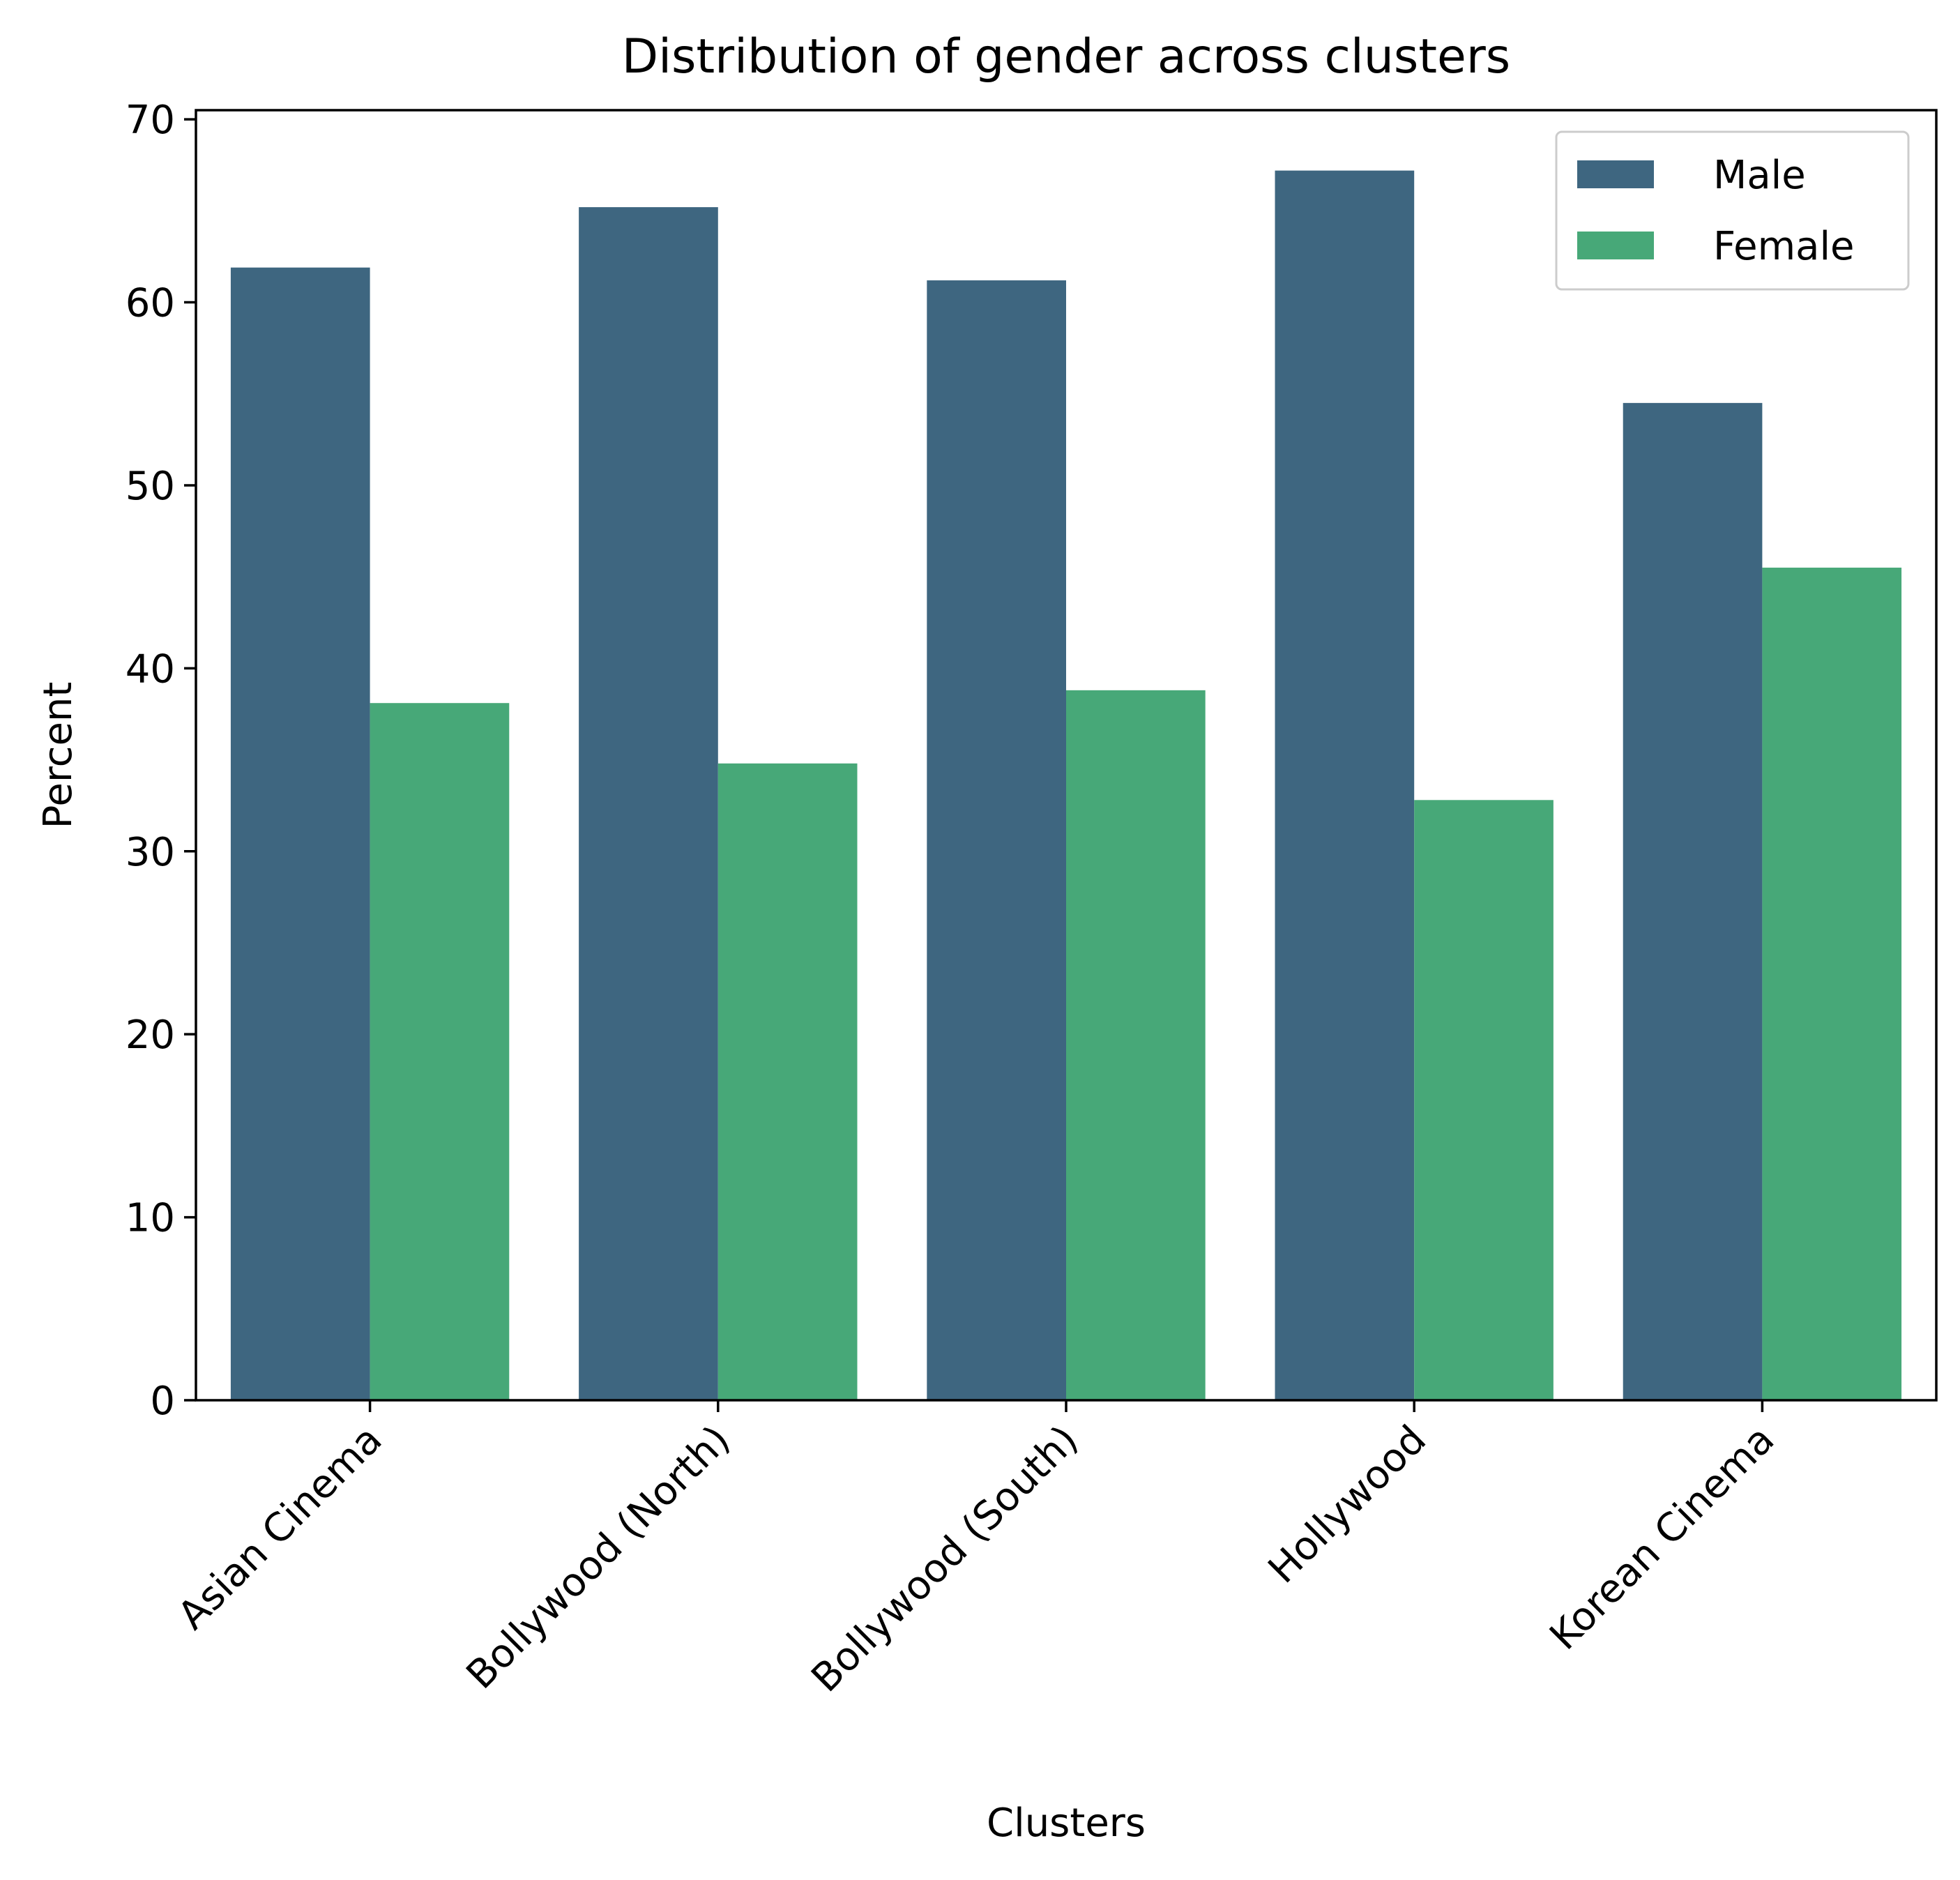 This screenshot has width=1960, height=1880. Describe the element at coordinates (1066, 1823) in the screenshot. I see `x-axis-label: Clusters` at that location.